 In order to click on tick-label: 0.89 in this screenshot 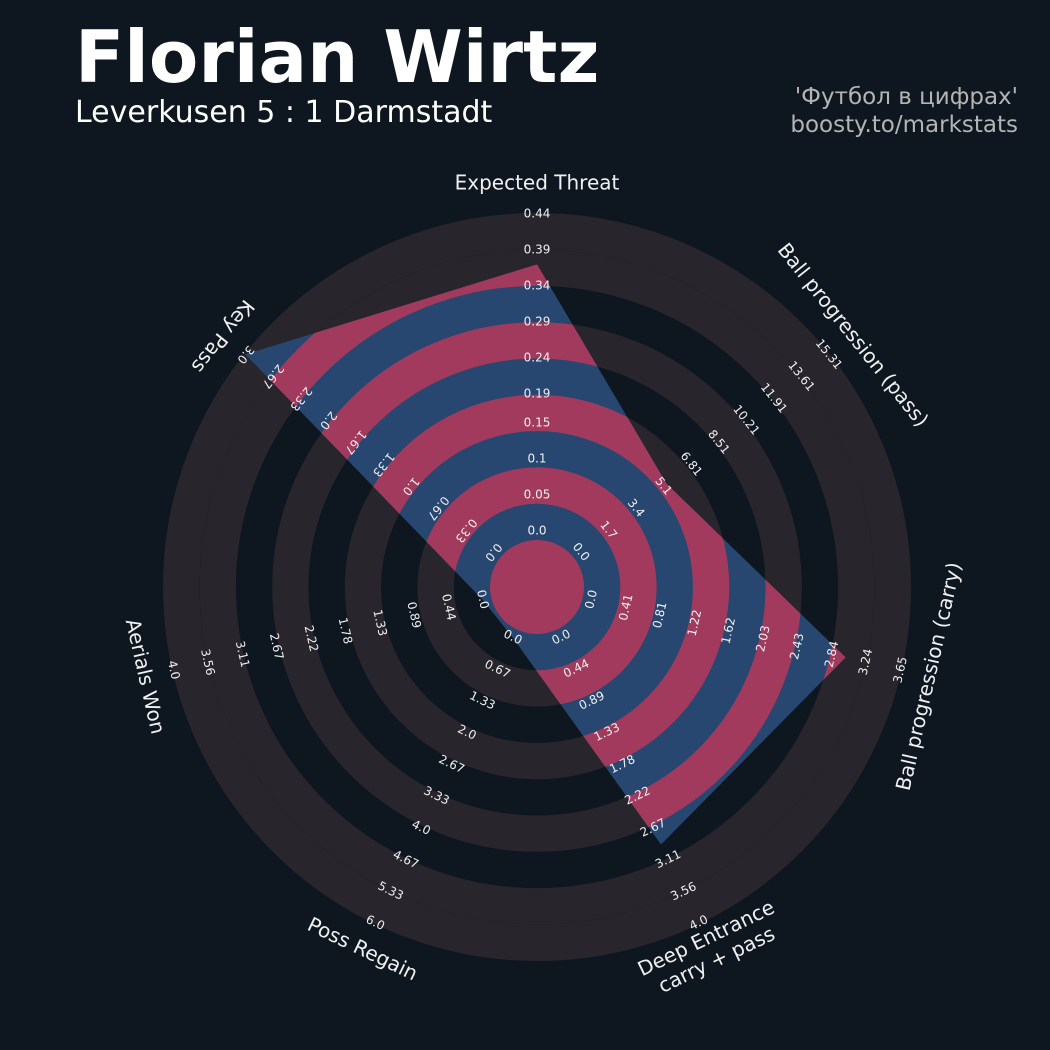, I will do `click(414, 614)`.